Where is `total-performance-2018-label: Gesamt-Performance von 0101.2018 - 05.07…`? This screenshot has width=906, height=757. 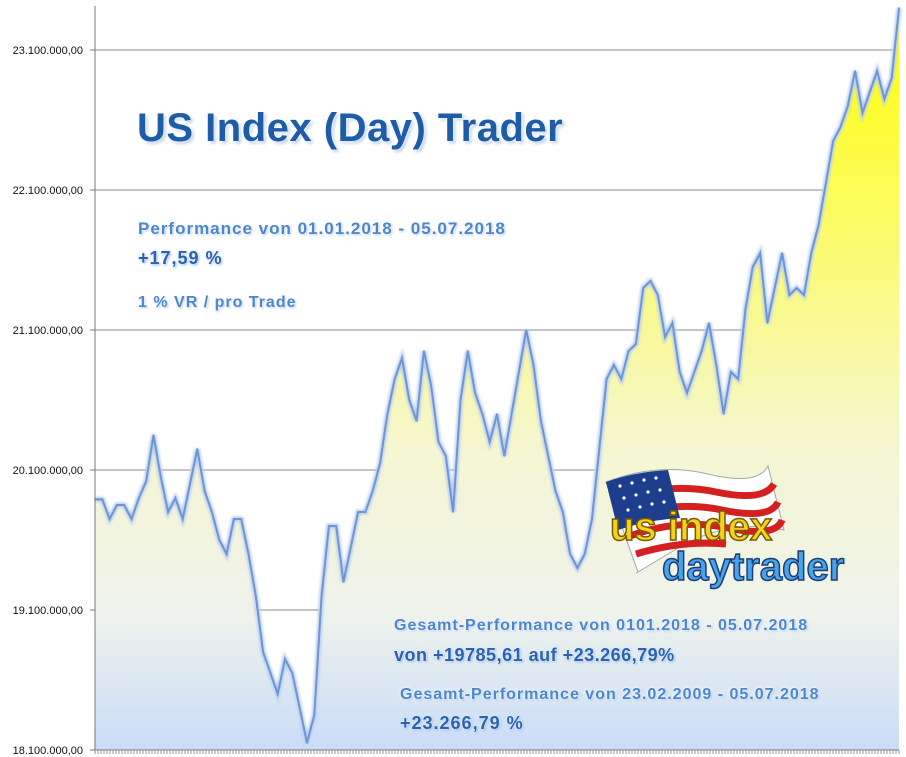
total-performance-2018-label: Gesamt-Performance von 0101.2018 - 05.07… is located at coordinates (601, 625).